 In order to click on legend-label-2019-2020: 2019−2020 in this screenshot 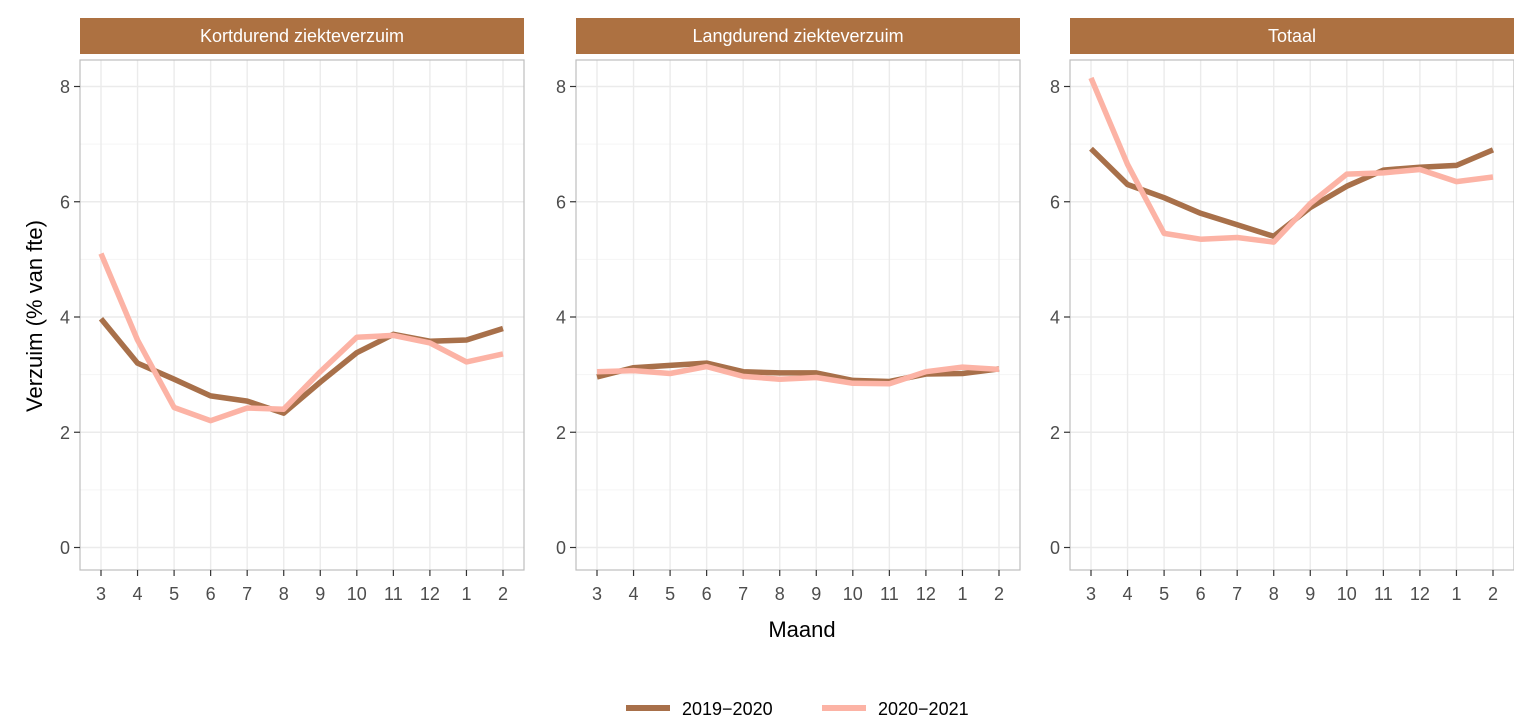, I will do `click(727, 709)`.